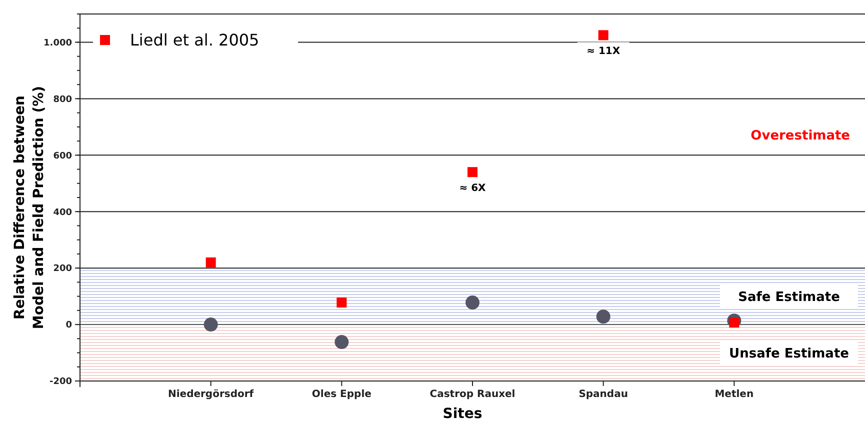 This screenshot has width=865, height=424. Describe the element at coordinates (60, 382) in the screenshot. I see `y-tick-label: -200` at that location.